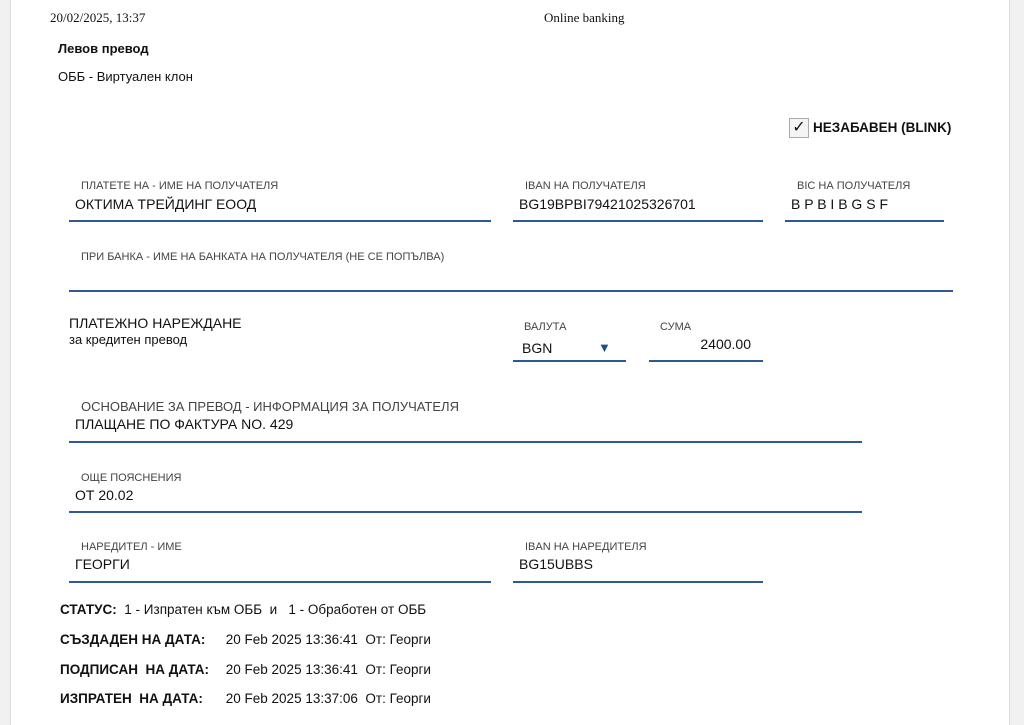  What do you see at coordinates (135, 669) in the screenshot?
I see `signed-label: ПОДПИСАН НА ДАТА:` at bounding box center [135, 669].